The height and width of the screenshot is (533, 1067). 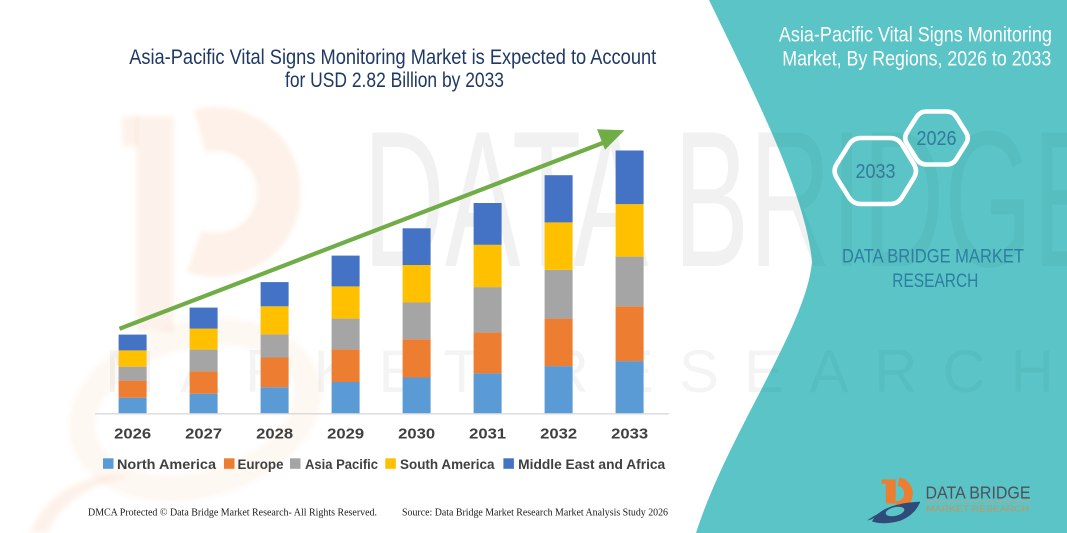 I want to click on svg-text: 2031, so click(x=487, y=434).